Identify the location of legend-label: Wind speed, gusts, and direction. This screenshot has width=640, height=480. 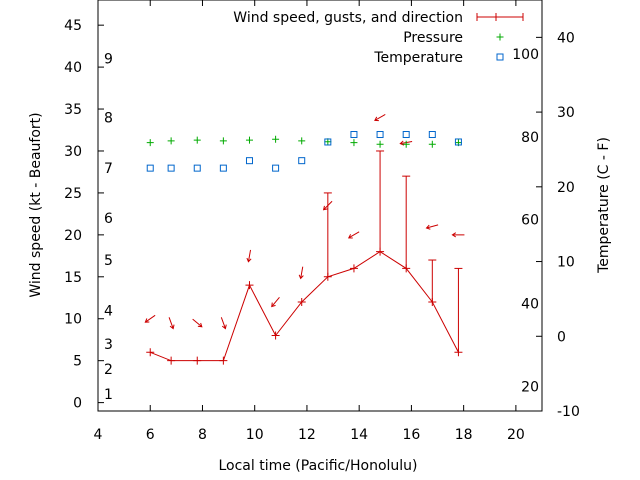
(348, 18).